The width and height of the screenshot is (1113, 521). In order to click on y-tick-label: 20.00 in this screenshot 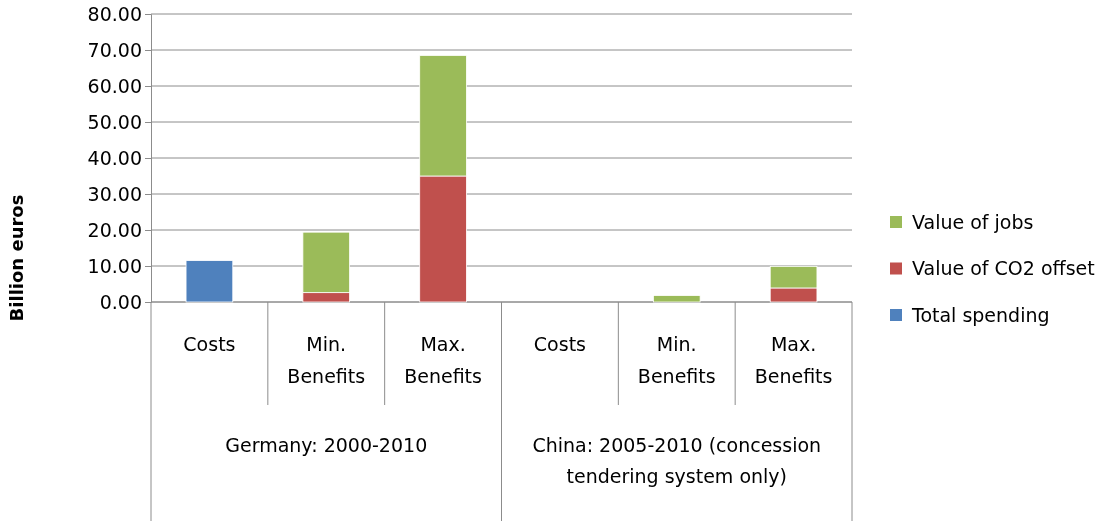, I will do `click(114, 230)`.